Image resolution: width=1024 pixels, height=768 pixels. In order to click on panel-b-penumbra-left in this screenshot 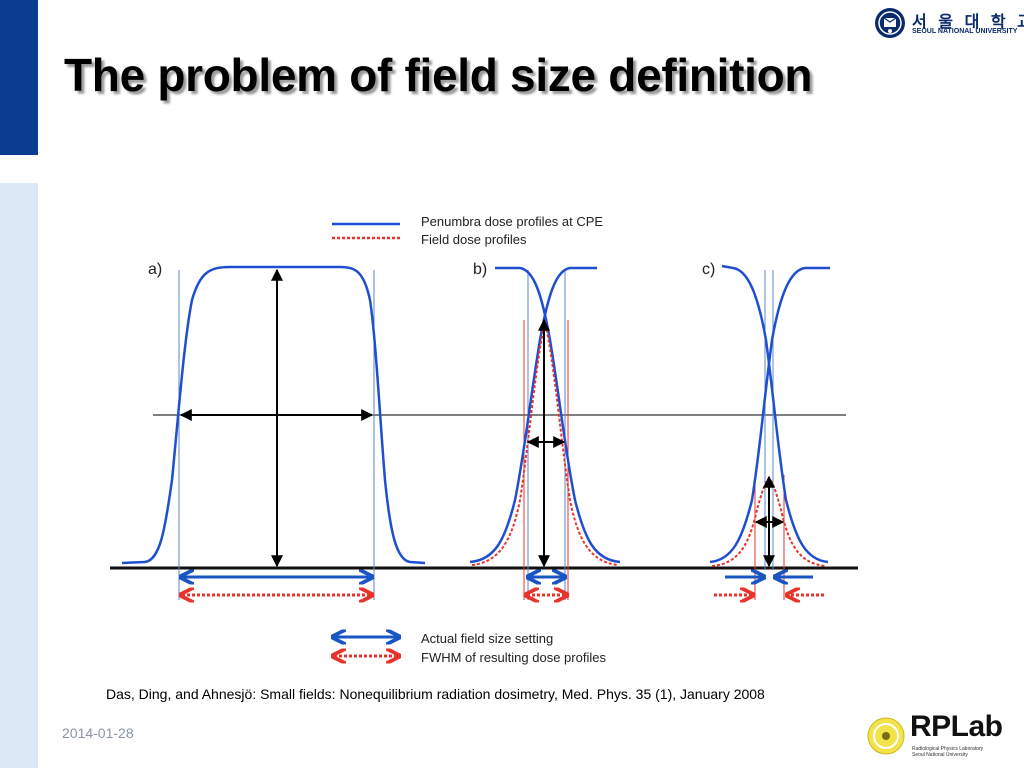, I will do `click(533, 415)`.